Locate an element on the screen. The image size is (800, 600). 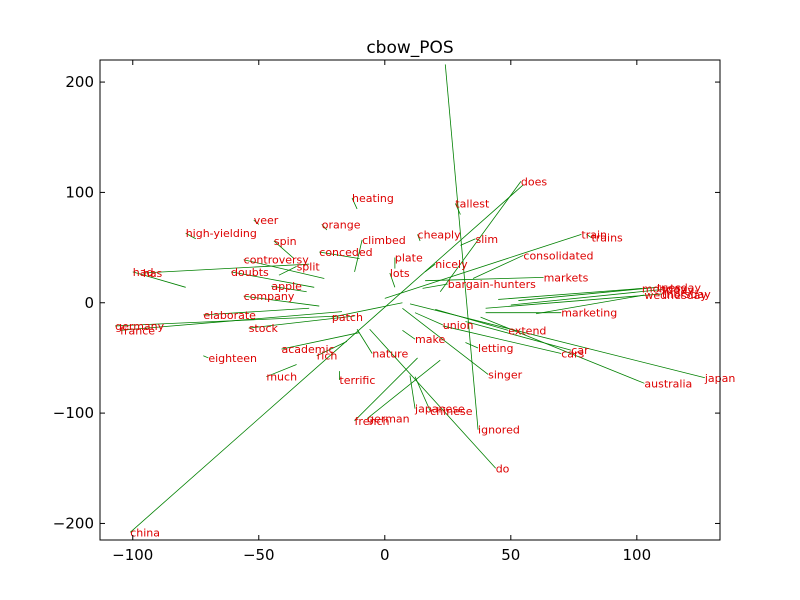
word-label-german: german is located at coordinates (388, 419).